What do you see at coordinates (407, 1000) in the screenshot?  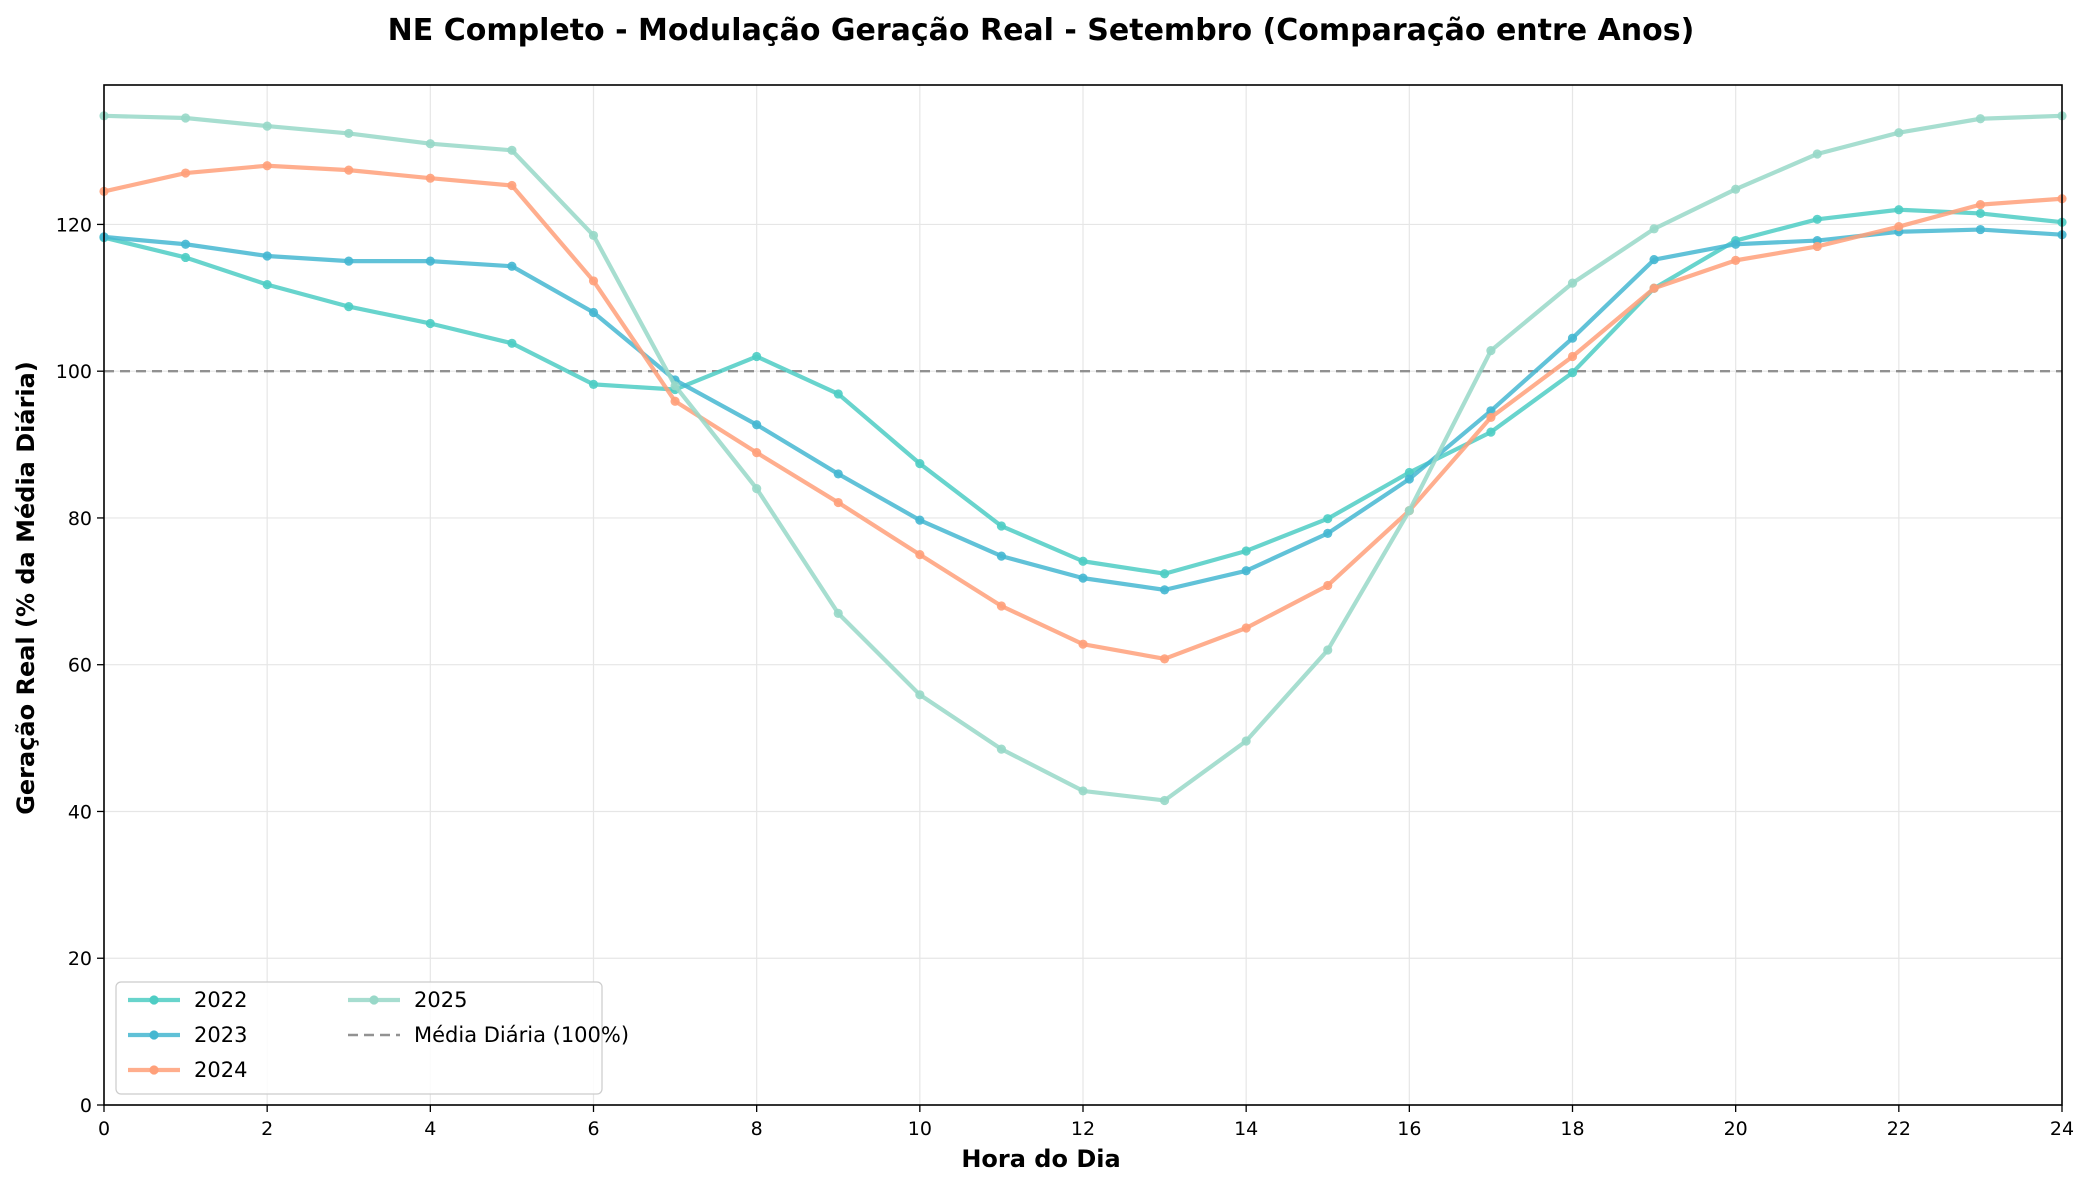 I see `legend-item: 2025` at bounding box center [407, 1000].